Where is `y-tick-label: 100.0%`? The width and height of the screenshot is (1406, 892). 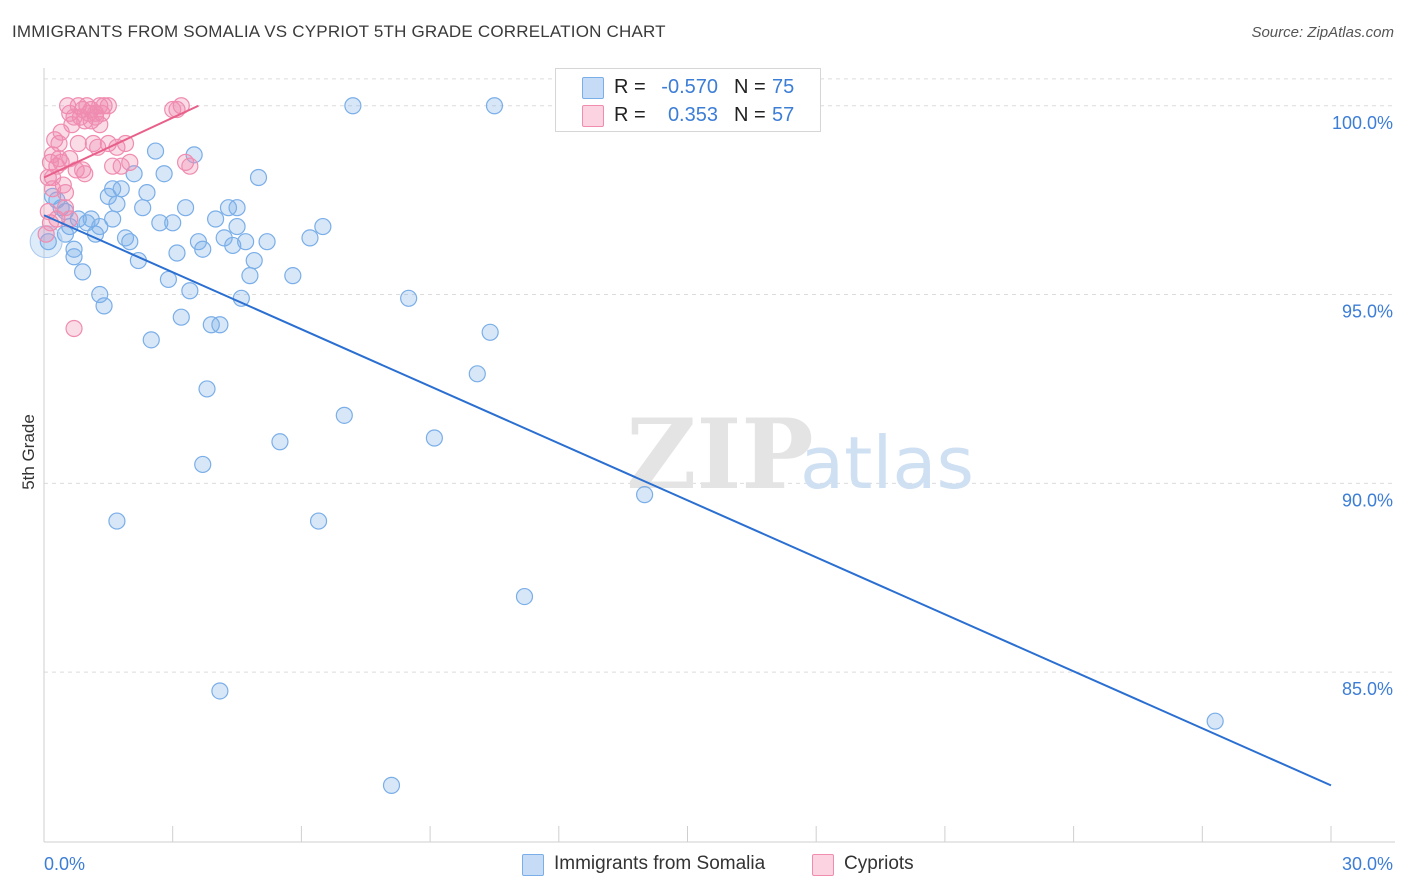 y-tick-label: 100.0% is located at coordinates (1362, 123).